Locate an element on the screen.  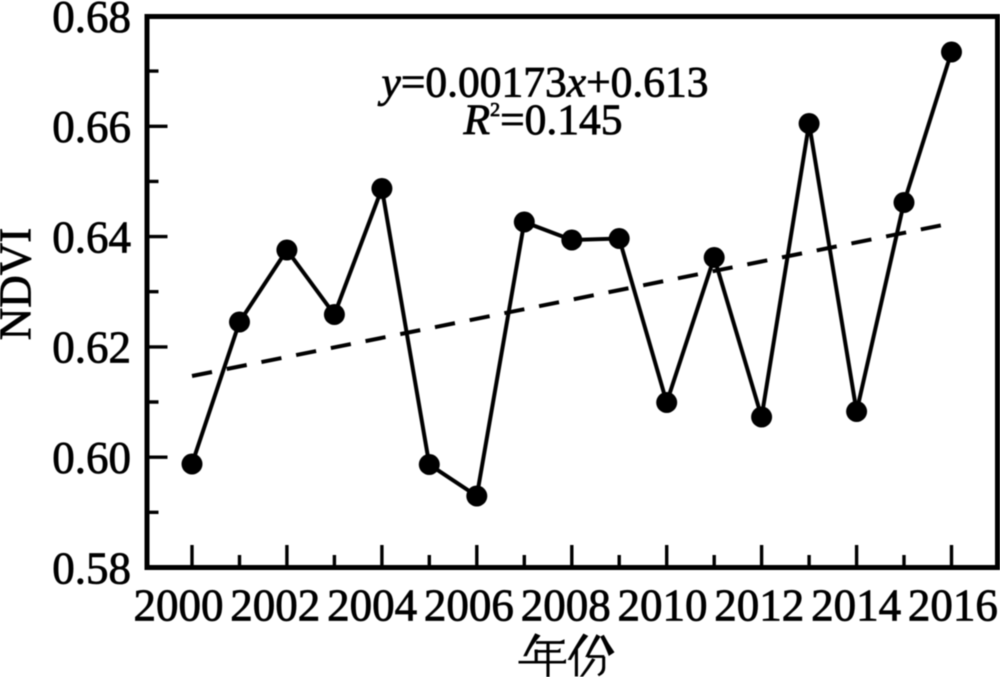
svg-text: 2014 is located at coordinates (856, 606).